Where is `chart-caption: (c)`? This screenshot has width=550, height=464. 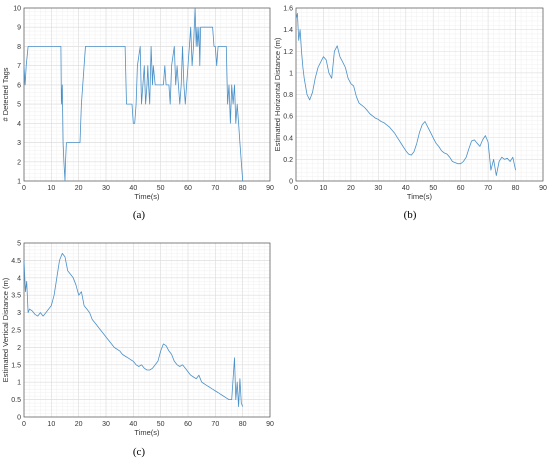 chart-caption: (c) is located at coordinates (139, 452).